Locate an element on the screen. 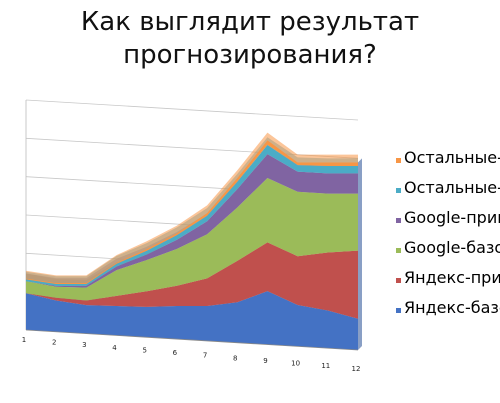  x-tick-label: 2 is located at coordinates (54, 343).